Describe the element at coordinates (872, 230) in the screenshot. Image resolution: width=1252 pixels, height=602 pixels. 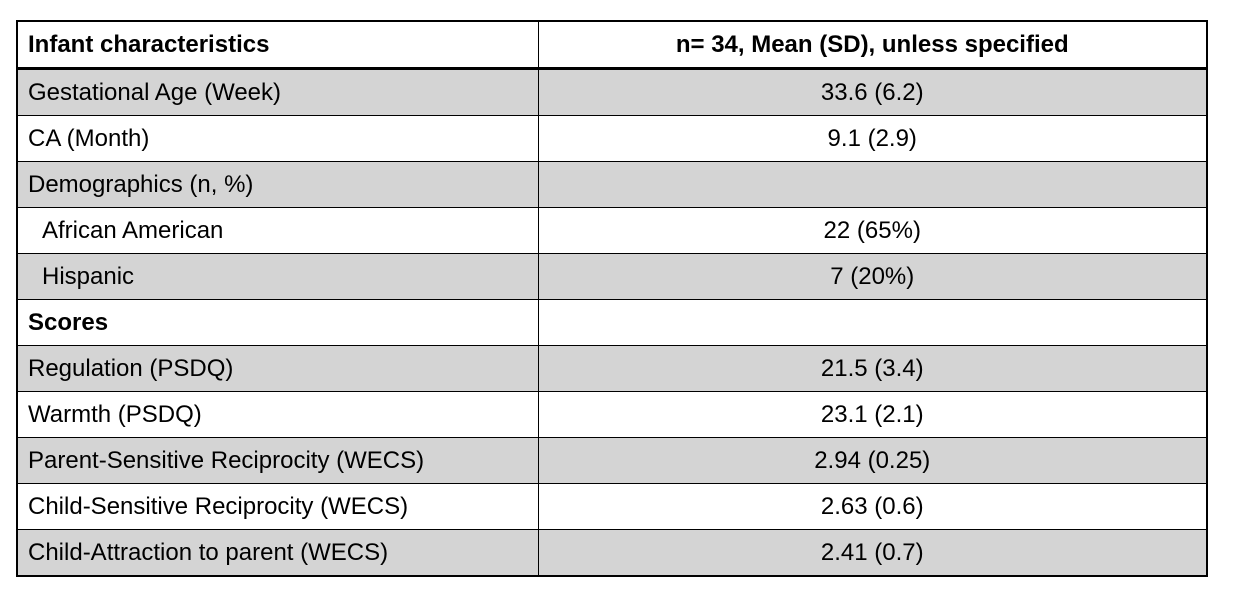
I see `row-value: 22 (65%)` at that location.